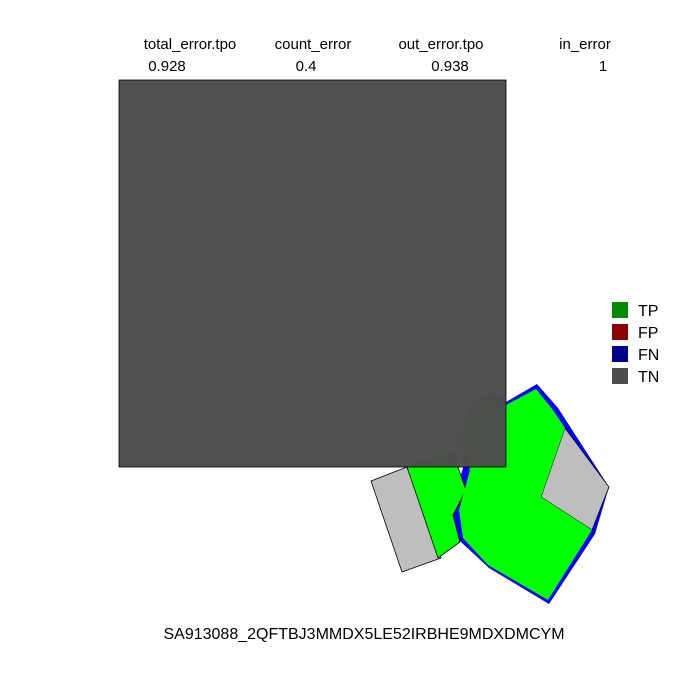  Describe the element at coordinates (190, 44) in the screenshot. I see `metric-name-total-error: total_error.tpo` at that location.